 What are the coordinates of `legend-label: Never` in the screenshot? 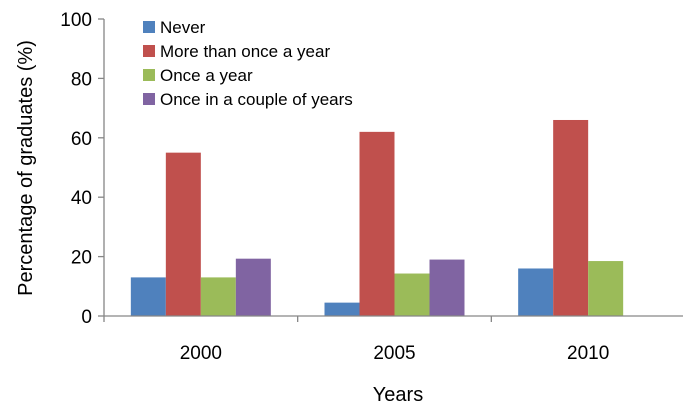 It's located at (183, 27).